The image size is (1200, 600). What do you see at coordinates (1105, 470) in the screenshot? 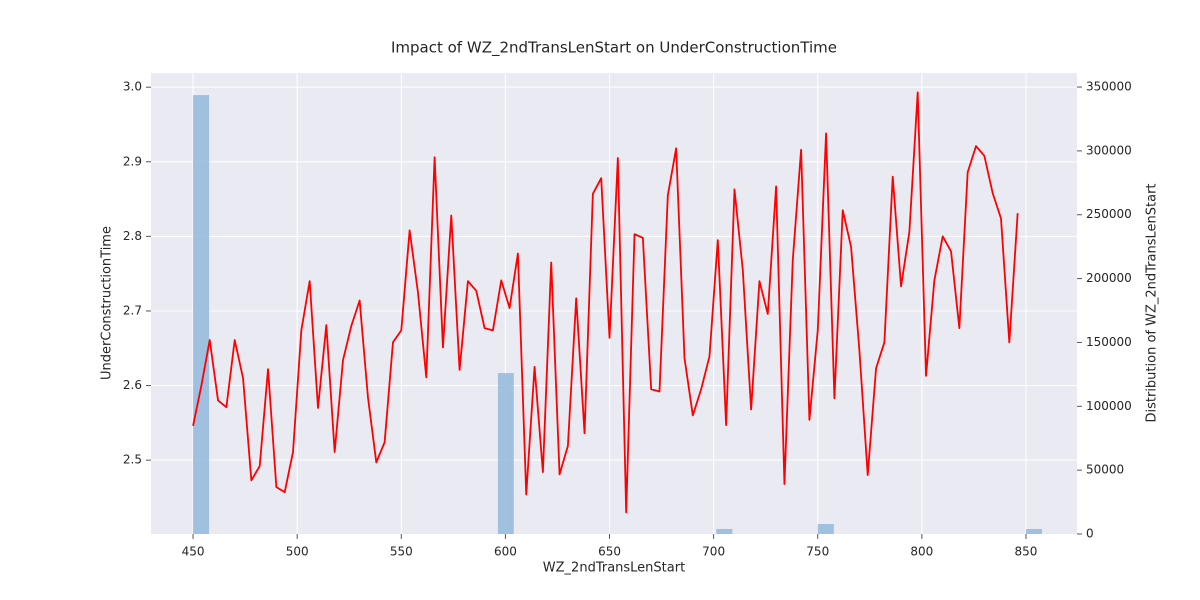
I see `y2-tick-label: 50000` at bounding box center [1105, 470].